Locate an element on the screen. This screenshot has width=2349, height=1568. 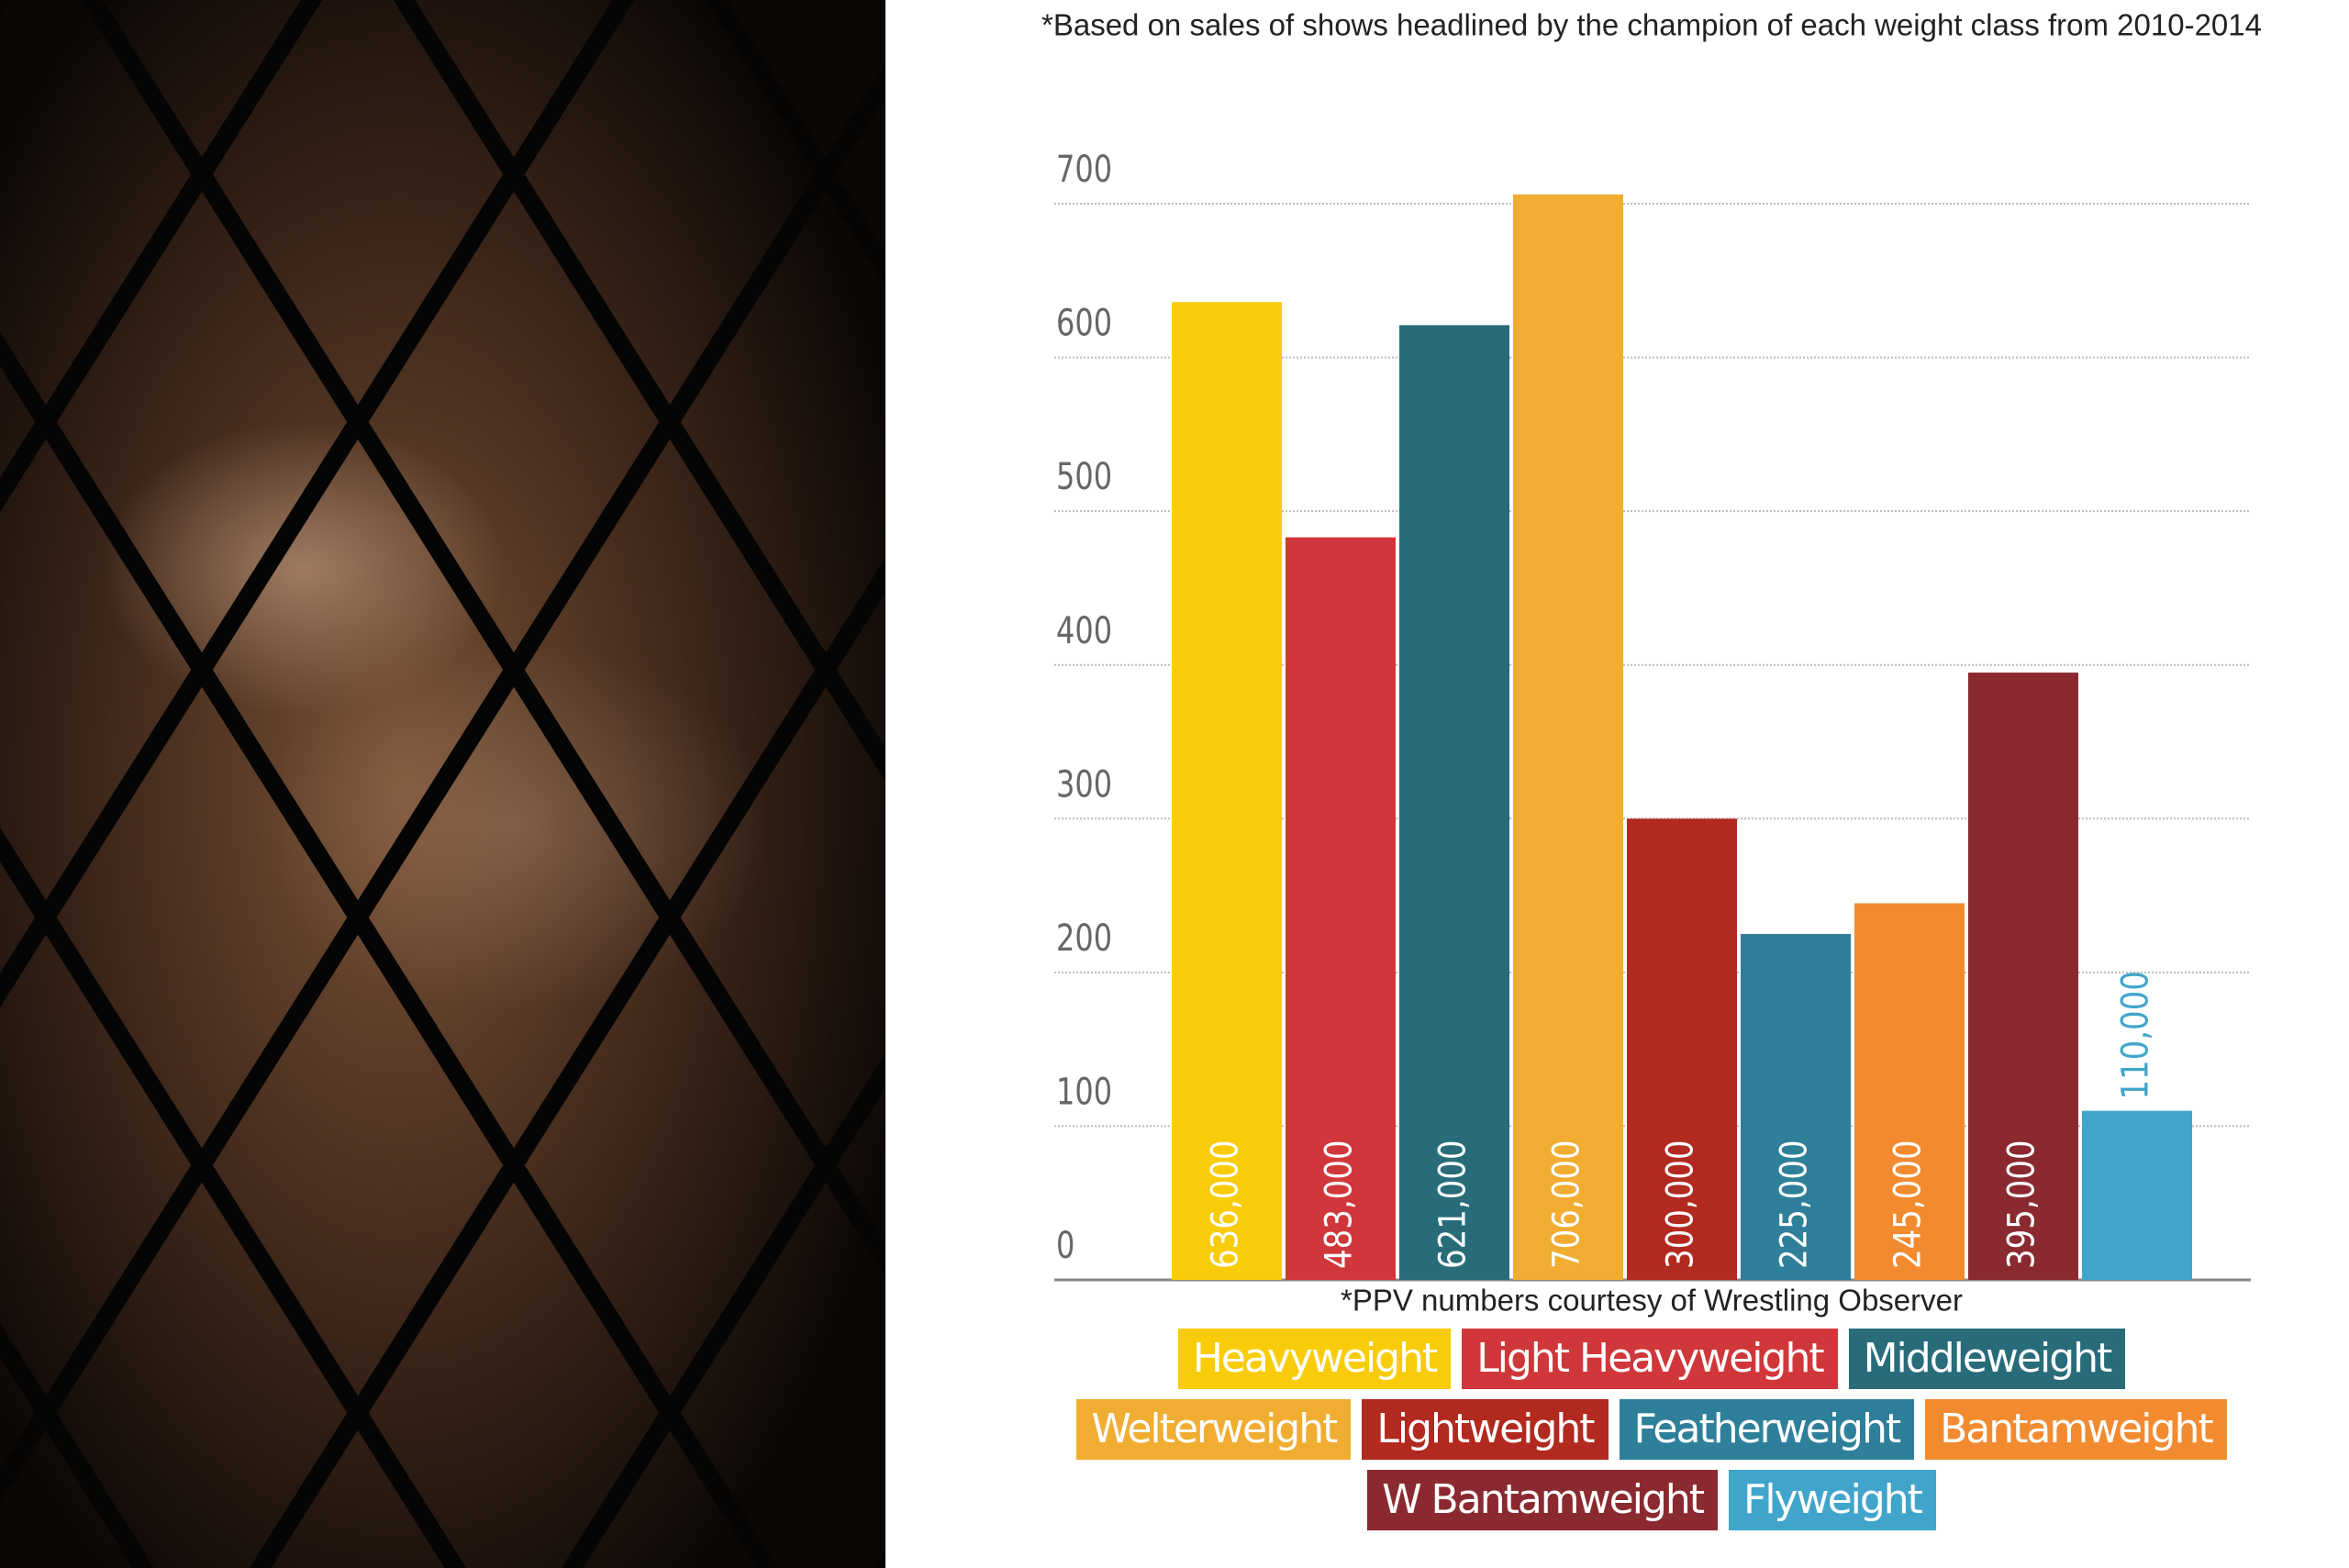
value-label: 300,000 is located at coordinates (1680, 1204).